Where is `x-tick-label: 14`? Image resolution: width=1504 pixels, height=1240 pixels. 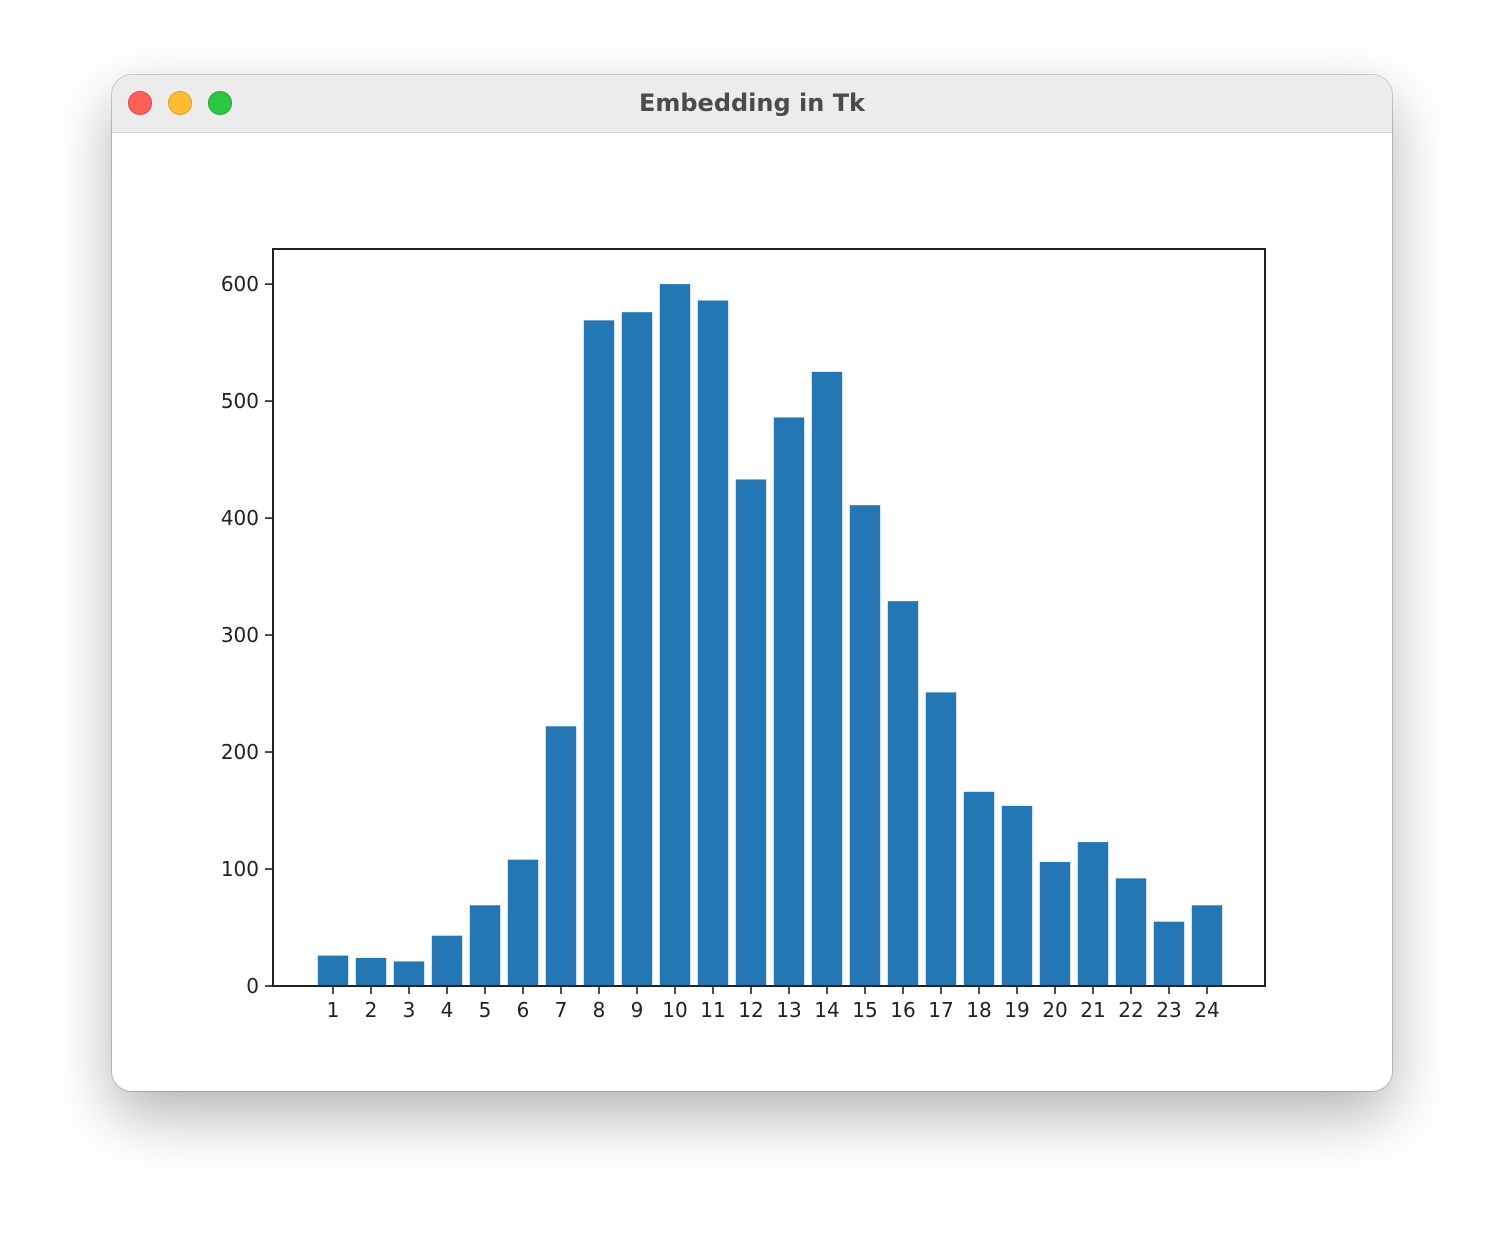 x-tick-label: 14 is located at coordinates (826, 1010).